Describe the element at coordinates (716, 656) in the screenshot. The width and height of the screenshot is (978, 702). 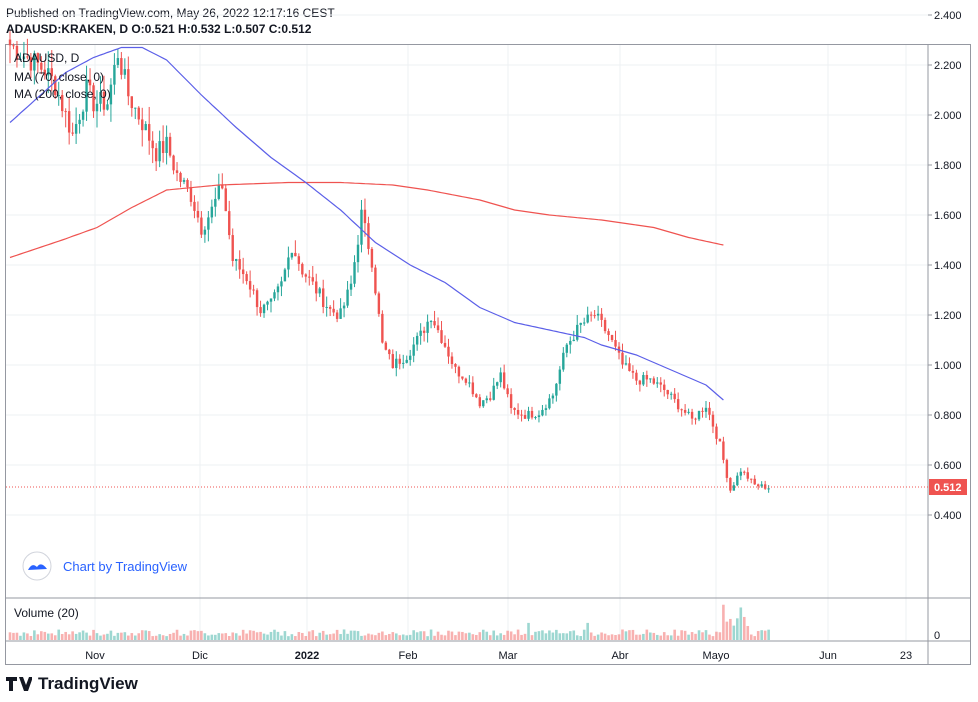
I see `x-tick-label: Mayo` at that location.